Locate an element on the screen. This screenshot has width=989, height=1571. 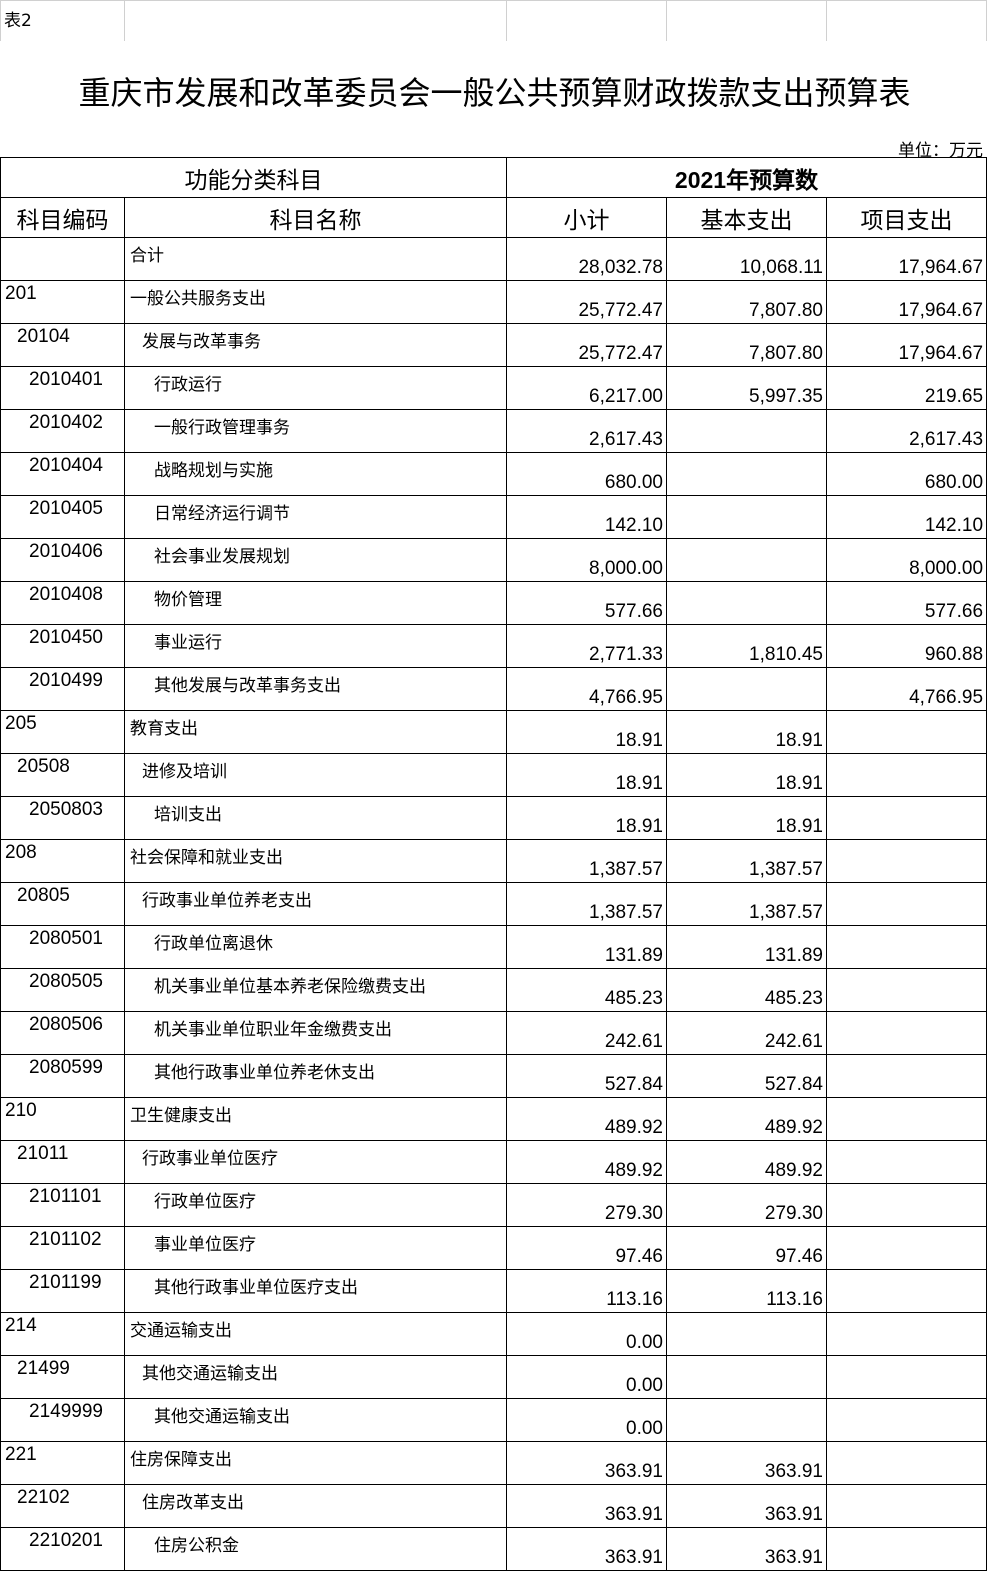
cell-code: 21011 is located at coordinates (62, 1162).